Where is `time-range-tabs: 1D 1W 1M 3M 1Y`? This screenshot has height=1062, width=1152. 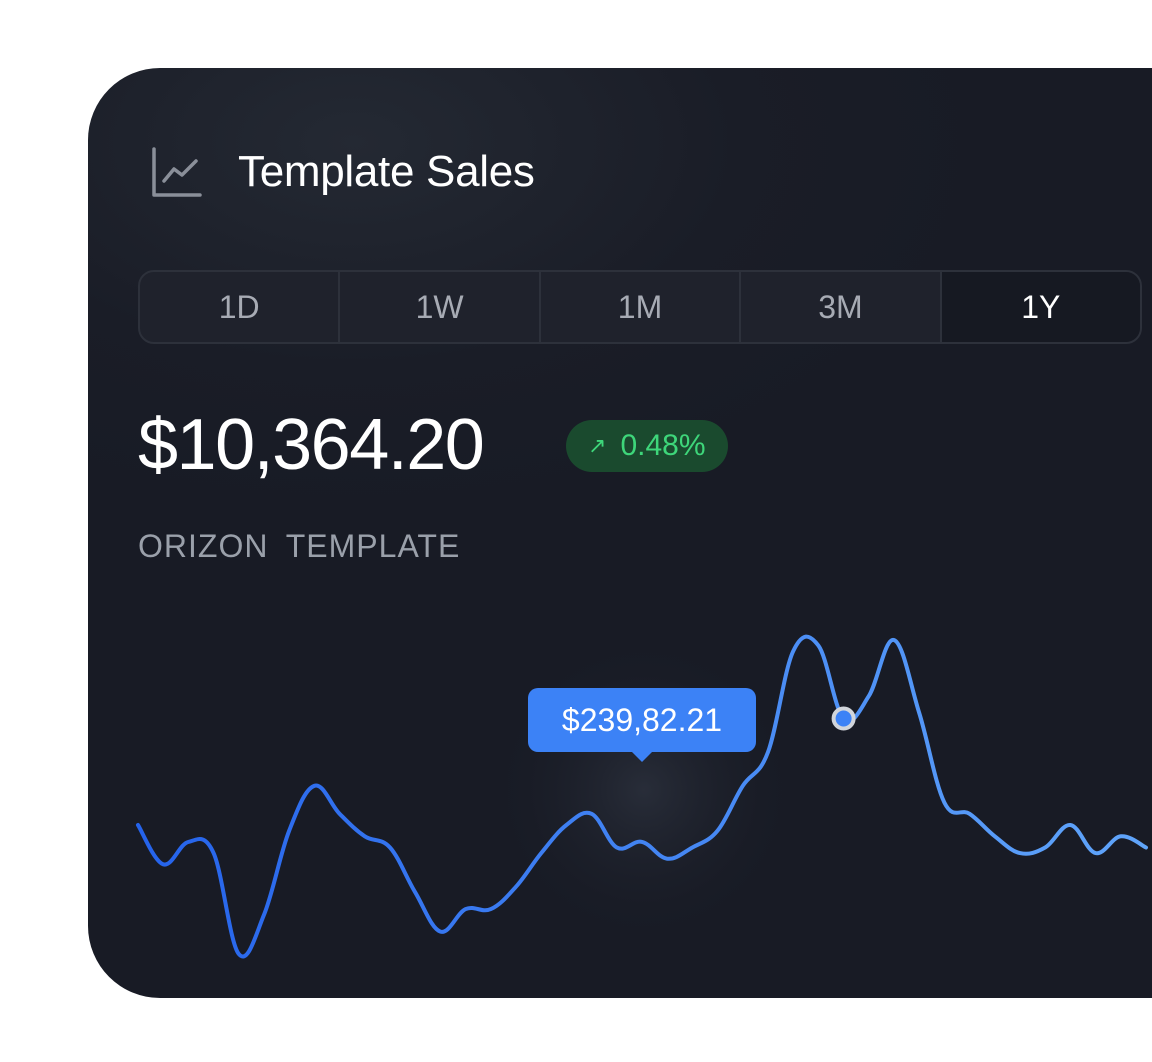 time-range-tabs: 1D 1W 1M 3M 1Y is located at coordinates (640, 307).